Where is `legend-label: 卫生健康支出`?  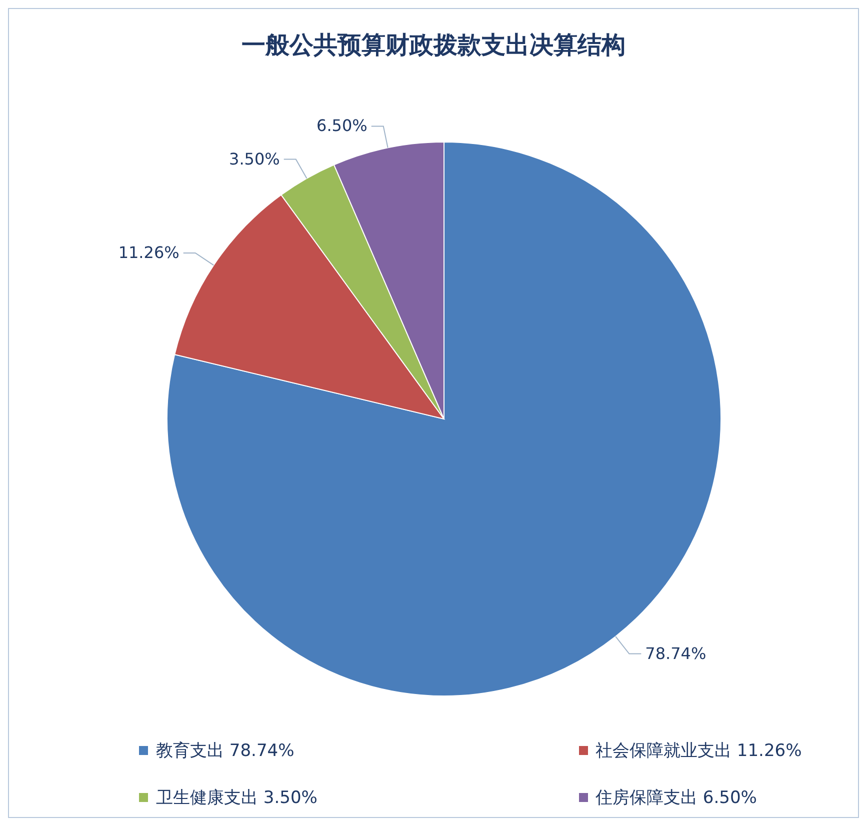
legend-label: 卫生健康支出 is located at coordinates (207, 798).